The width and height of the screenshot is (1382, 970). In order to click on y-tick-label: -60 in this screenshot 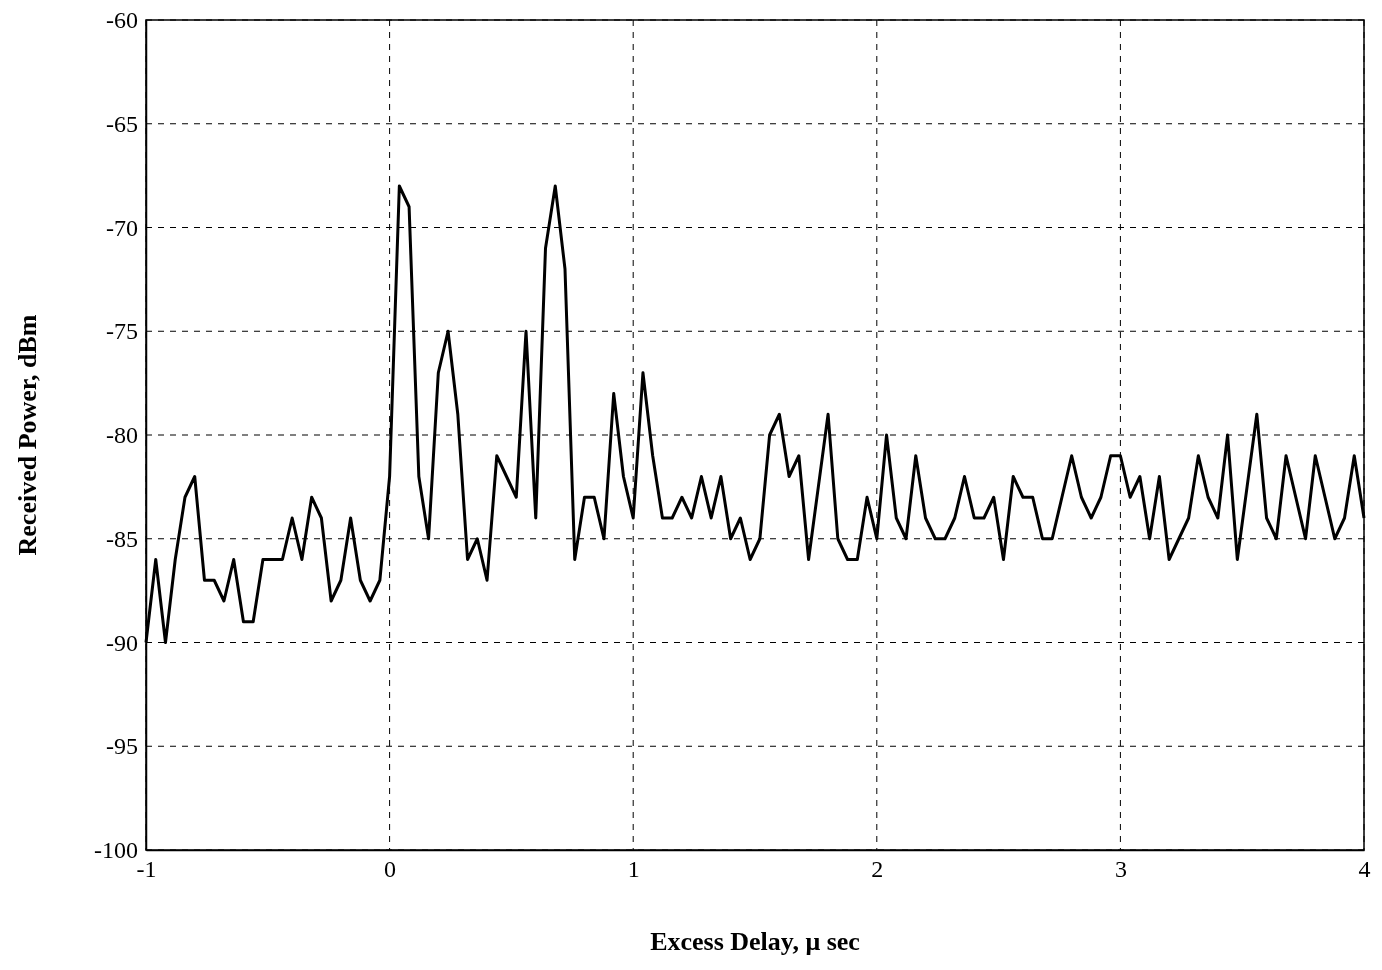, I will do `click(122, 20)`.